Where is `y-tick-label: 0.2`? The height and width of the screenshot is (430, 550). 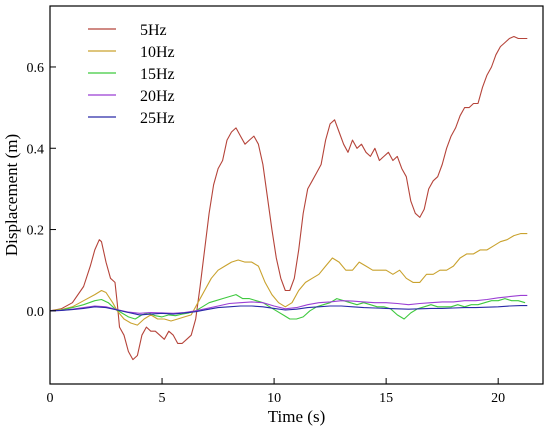
y-tick-label: 0.2 is located at coordinates (36, 231).